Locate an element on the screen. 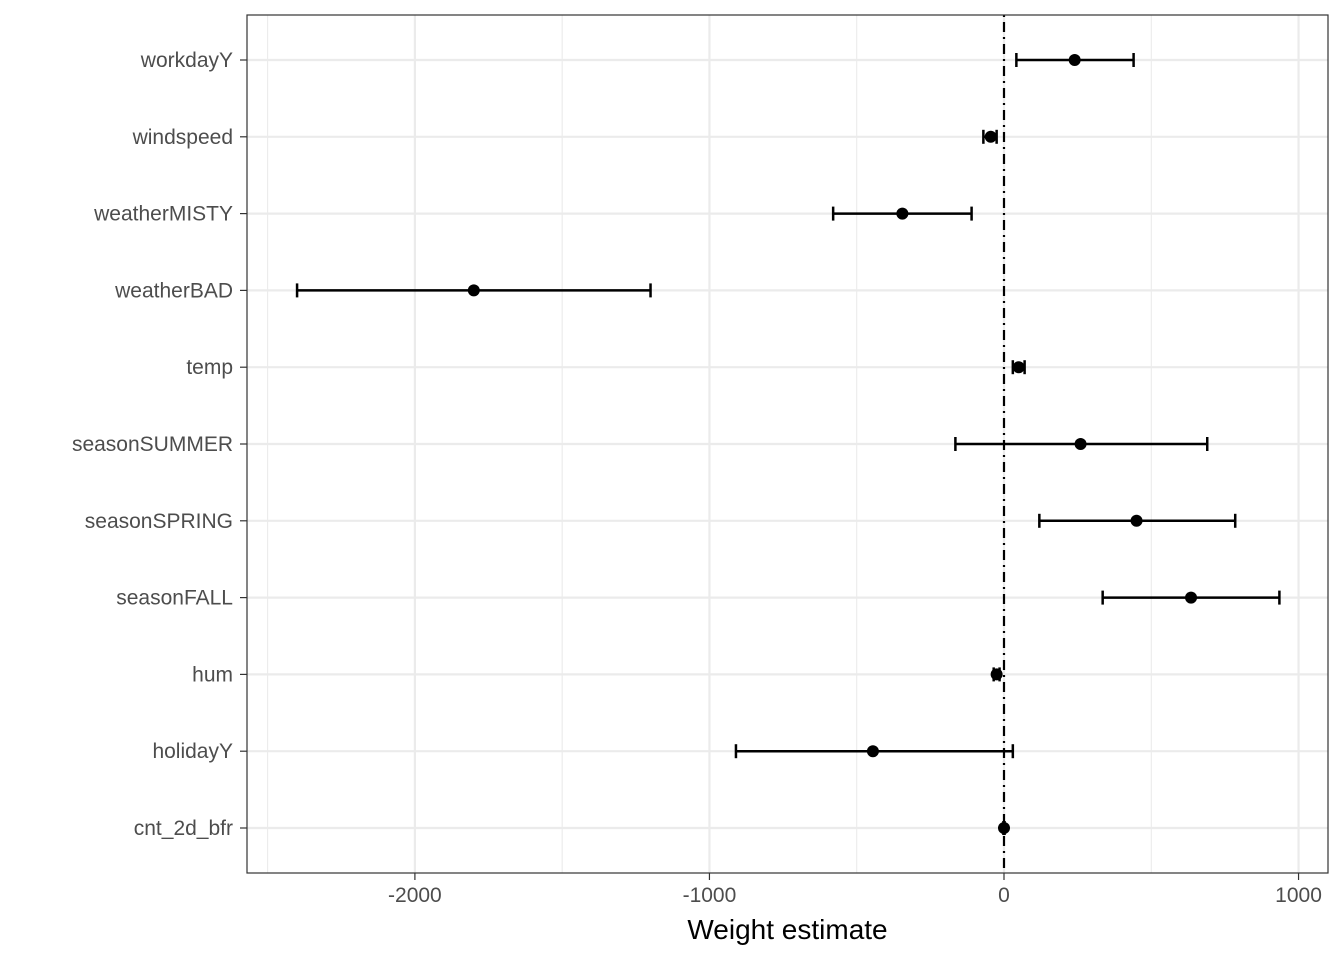  y-tick-label: weatherBAD is located at coordinates (173, 290).